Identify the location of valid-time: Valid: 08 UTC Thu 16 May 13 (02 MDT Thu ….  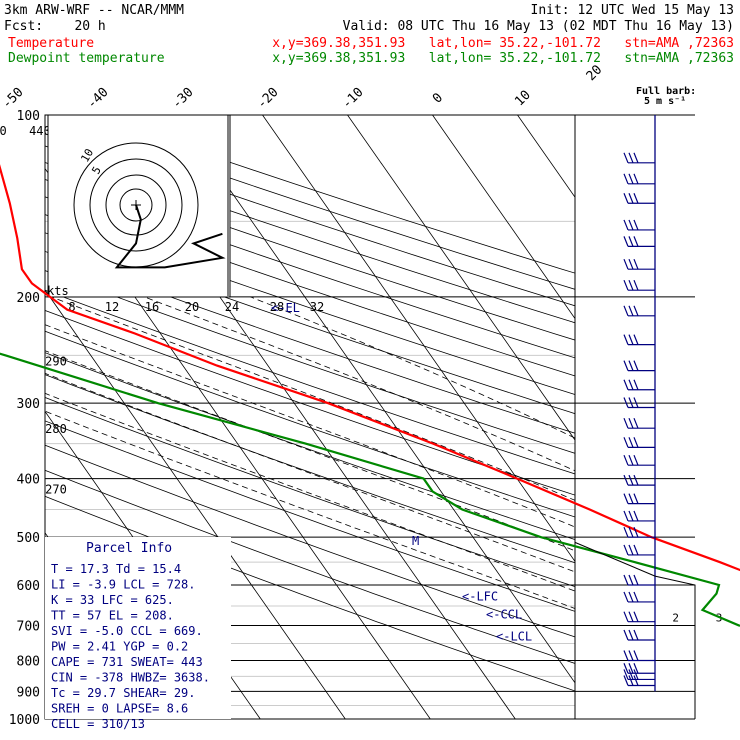
(538, 26).